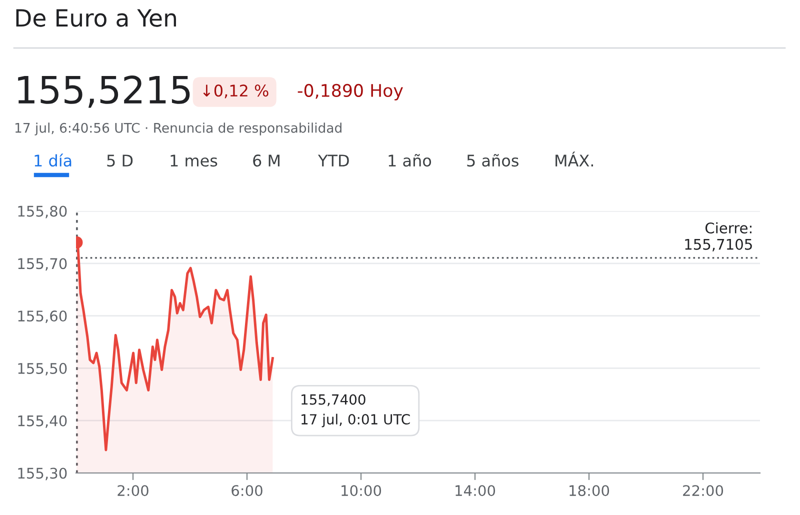 The image size is (800, 515). I want to click on text: 1 mes, so click(194, 160).